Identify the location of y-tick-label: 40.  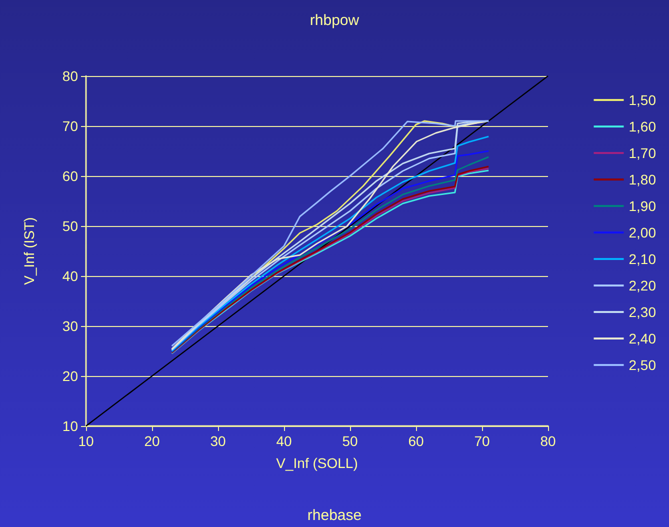
(70, 276).